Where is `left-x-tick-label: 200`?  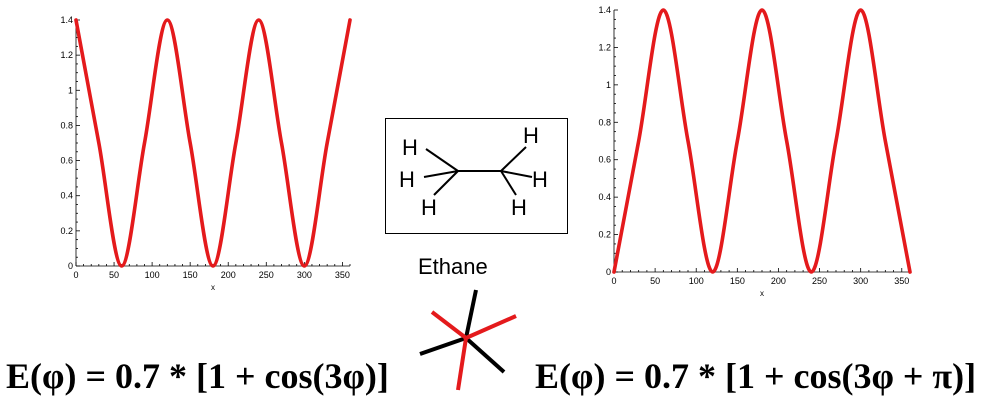
left-x-tick-label: 200 is located at coordinates (228, 275).